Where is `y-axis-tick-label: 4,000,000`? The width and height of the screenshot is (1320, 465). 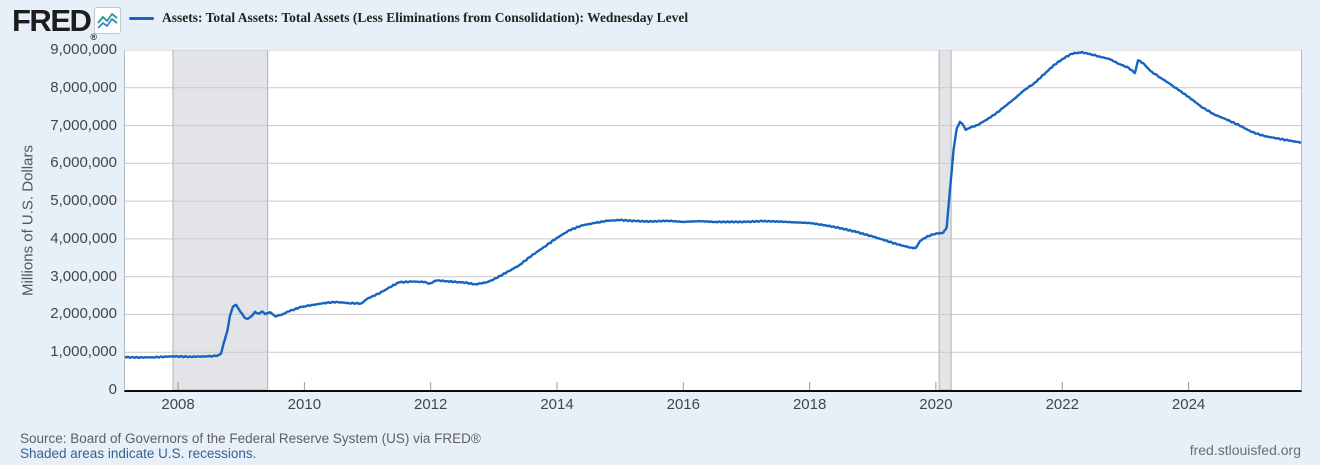 y-axis-tick-label: 4,000,000 is located at coordinates (83, 238).